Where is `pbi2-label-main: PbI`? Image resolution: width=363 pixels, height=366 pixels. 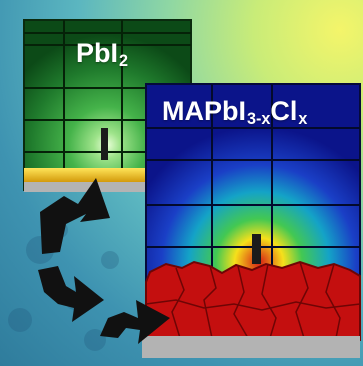 pbi2-label-main: PbI is located at coordinates (97, 53).